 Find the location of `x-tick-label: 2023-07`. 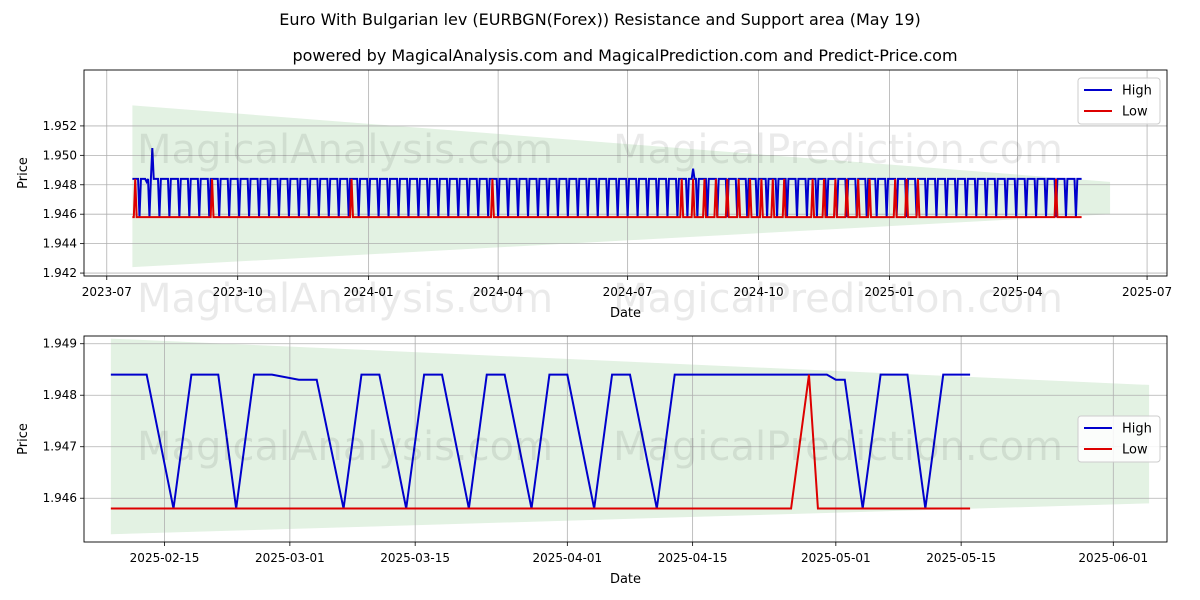

x-tick-label: 2023-07 is located at coordinates (107, 292).